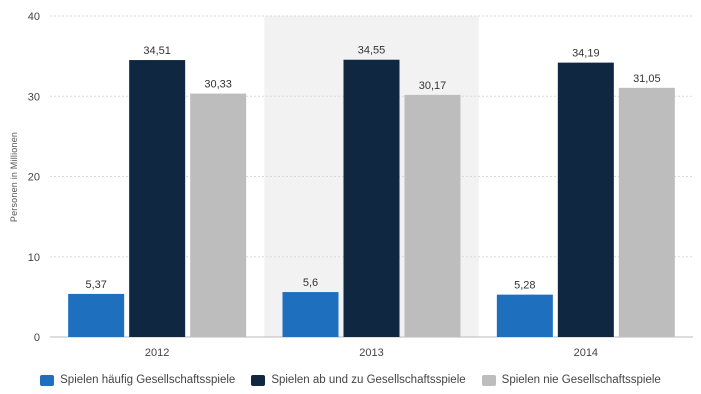 This screenshot has height=394, width=701. Describe the element at coordinates (310, 283) in the screenshot. I see `data-label: 5,6` at that location.